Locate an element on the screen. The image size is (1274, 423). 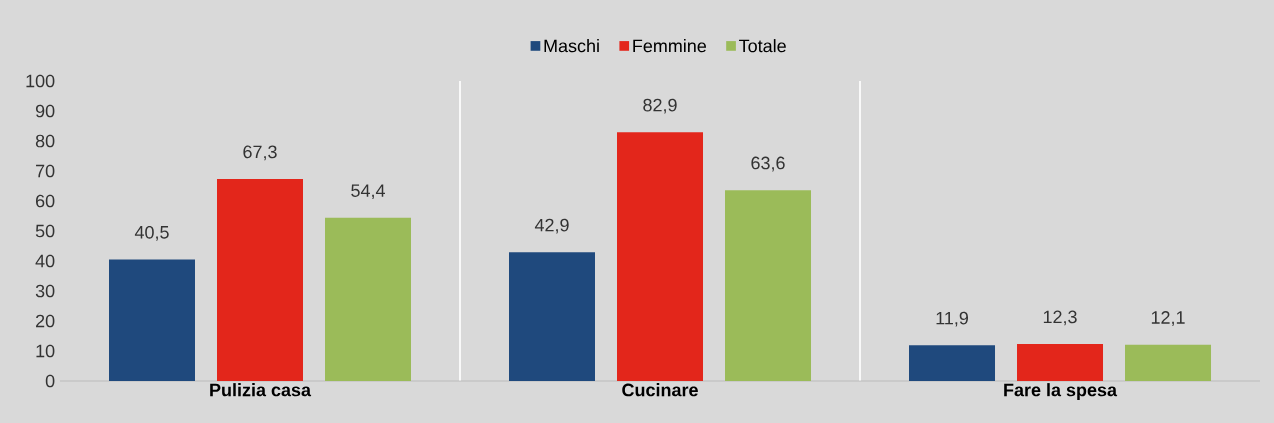
data-label: 40,5 is located at coordinates (151, 233).